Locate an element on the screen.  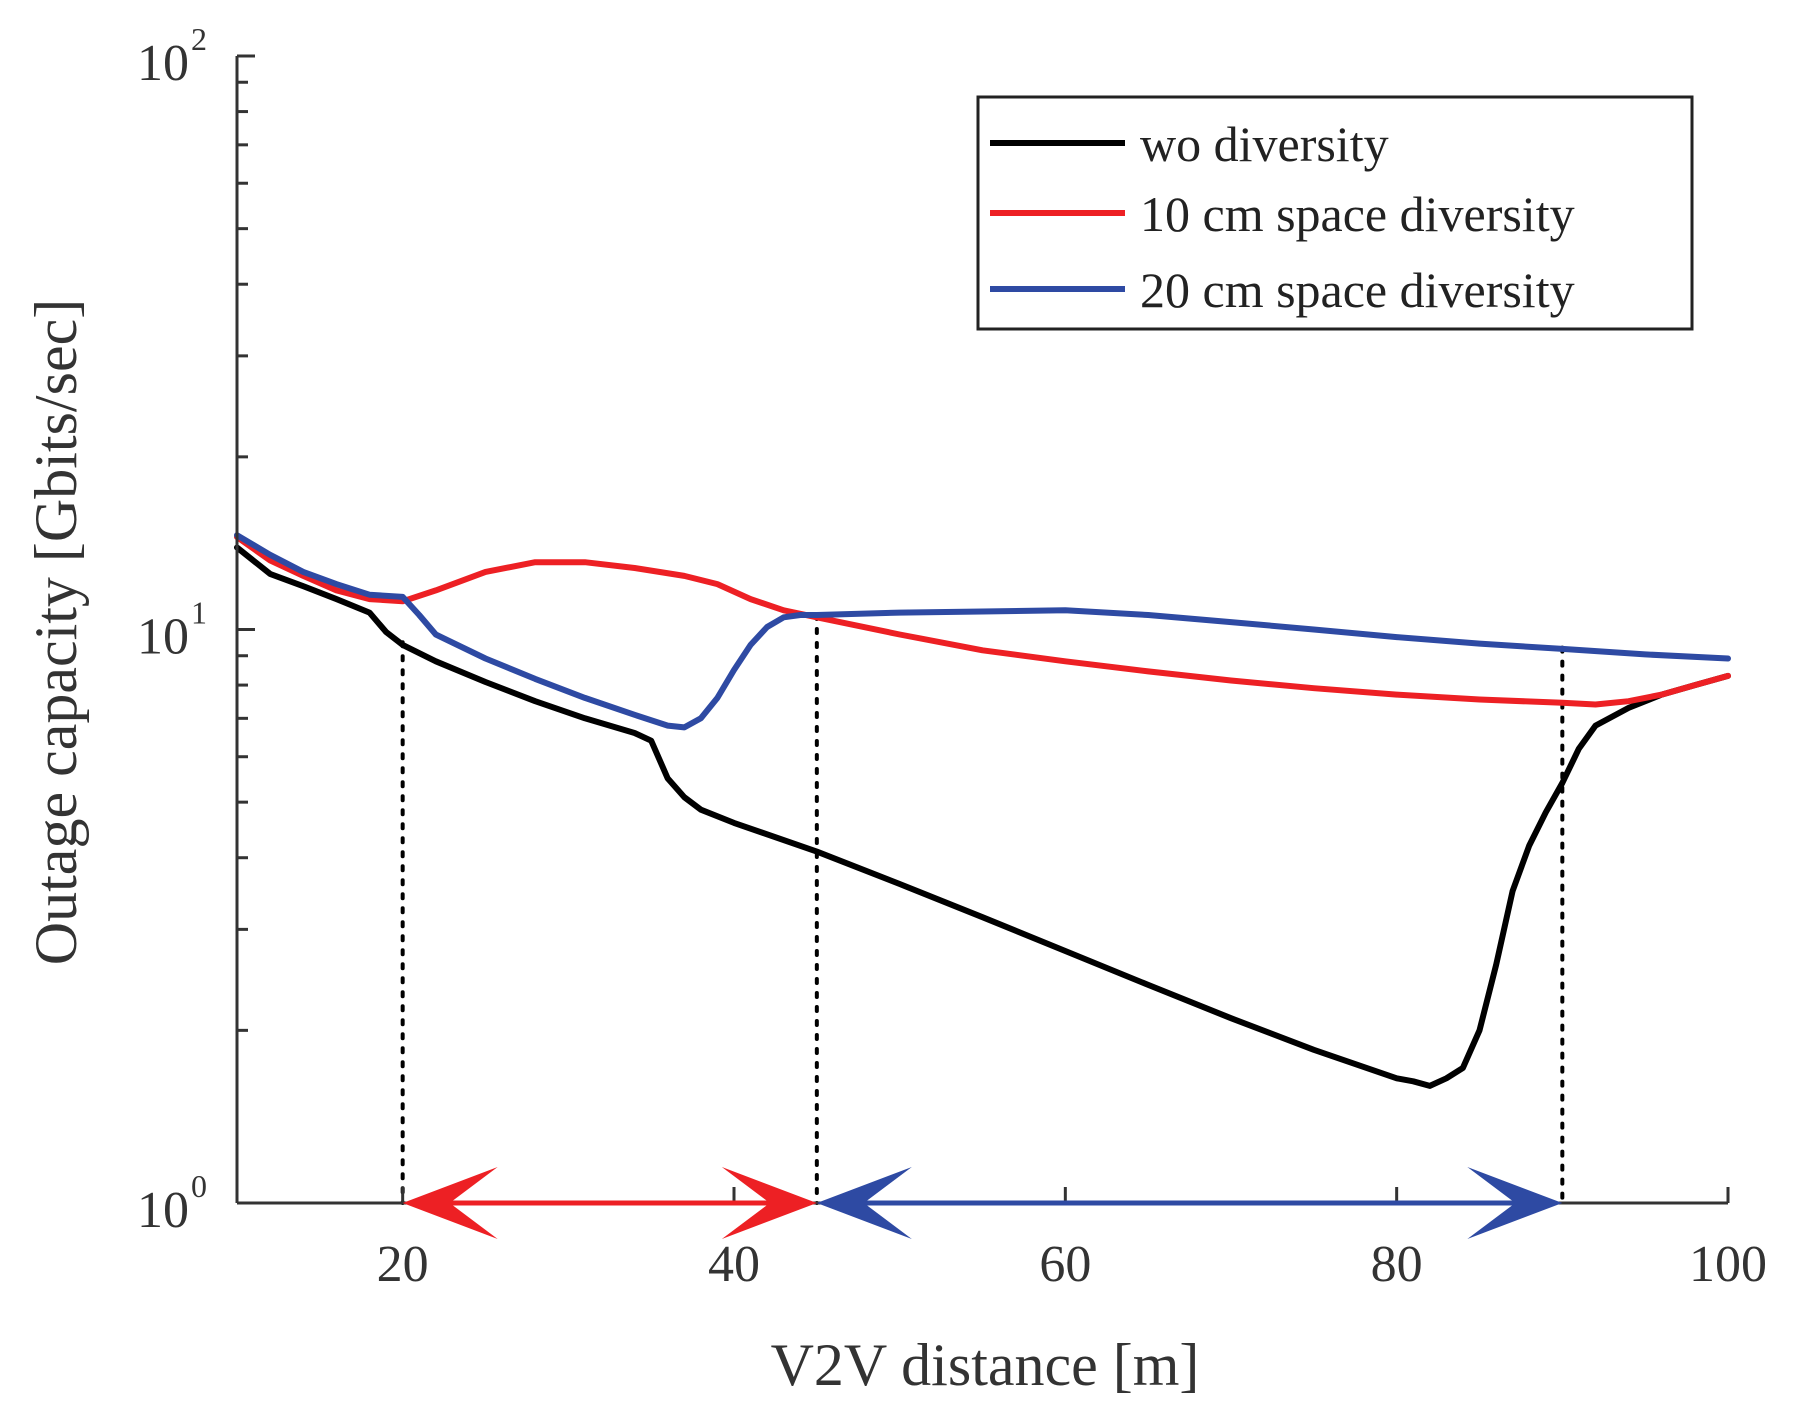
x-axis-label: V2V distance [m] is located at coordinates (985, 1365).